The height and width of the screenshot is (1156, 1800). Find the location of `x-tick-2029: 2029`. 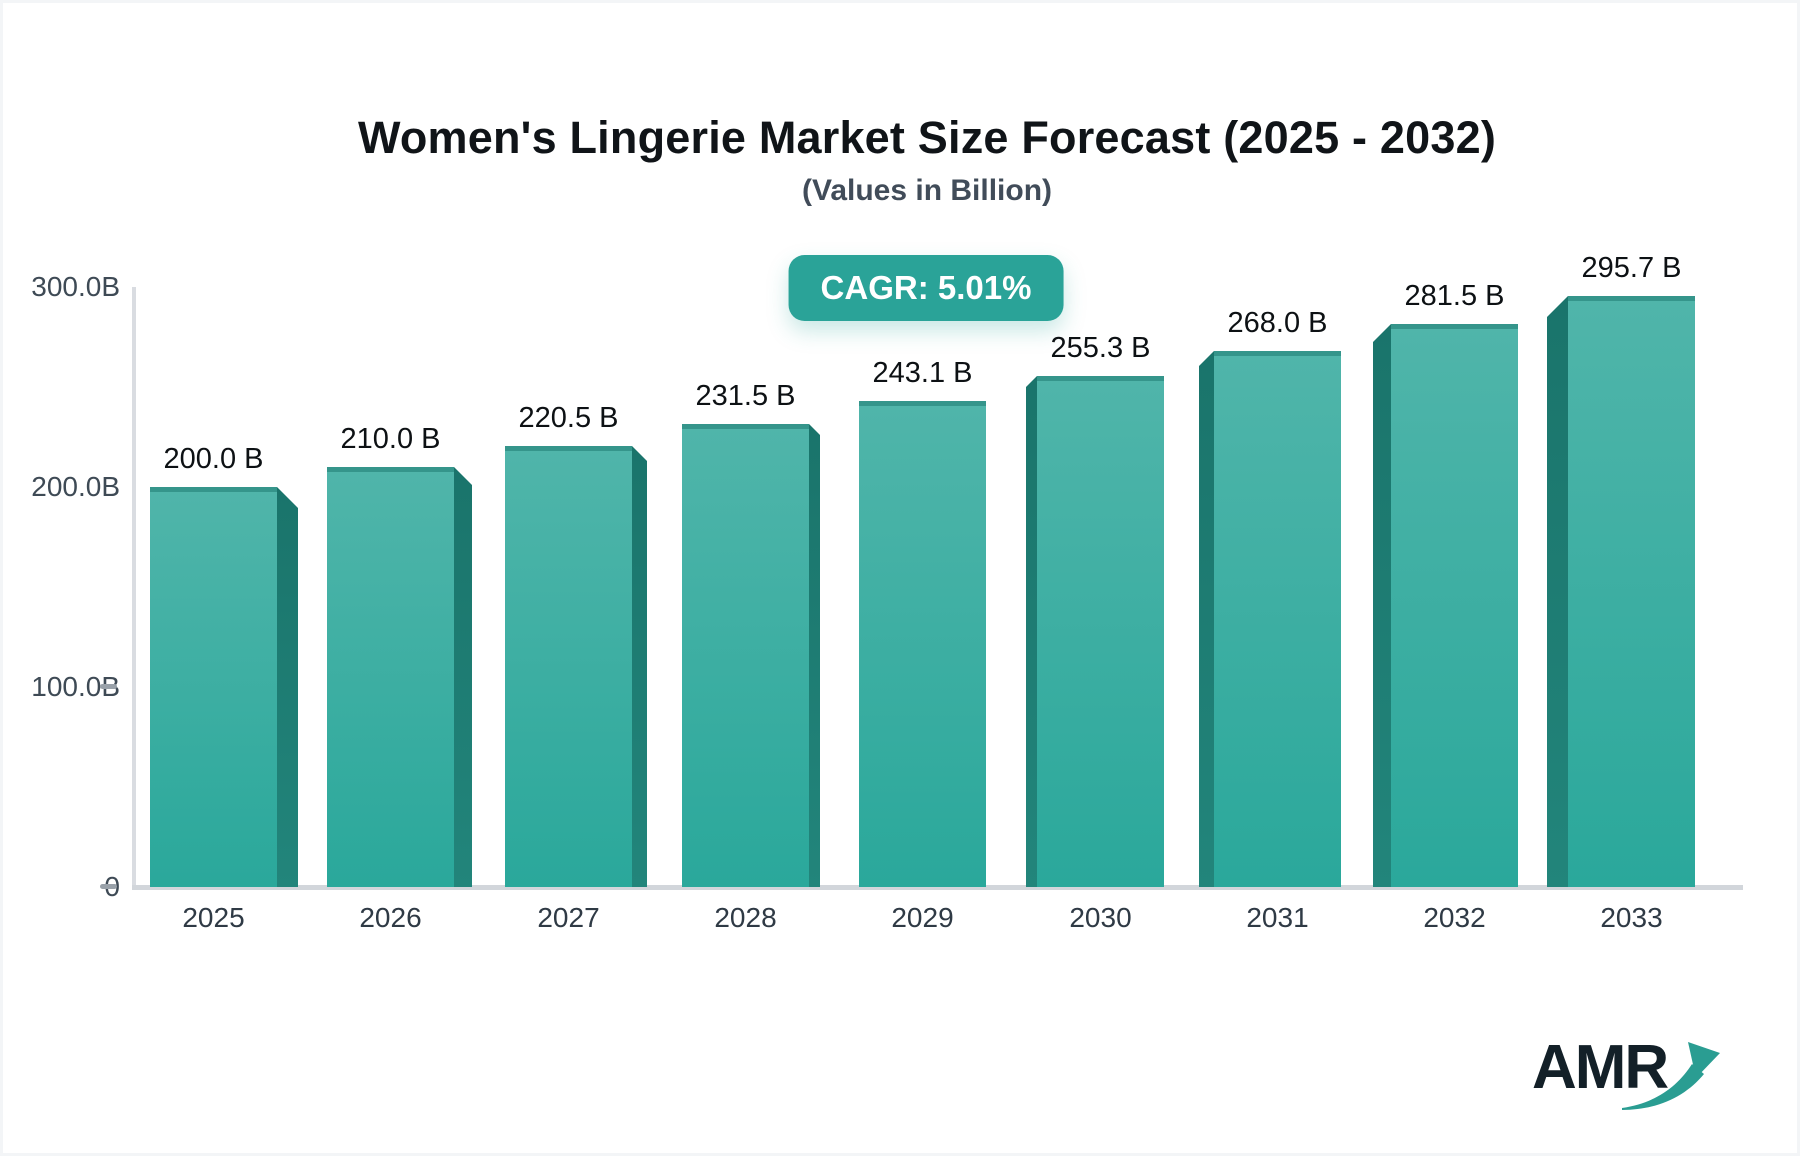

x-tick-2029: 2029 is located at coordinates (922, 917).